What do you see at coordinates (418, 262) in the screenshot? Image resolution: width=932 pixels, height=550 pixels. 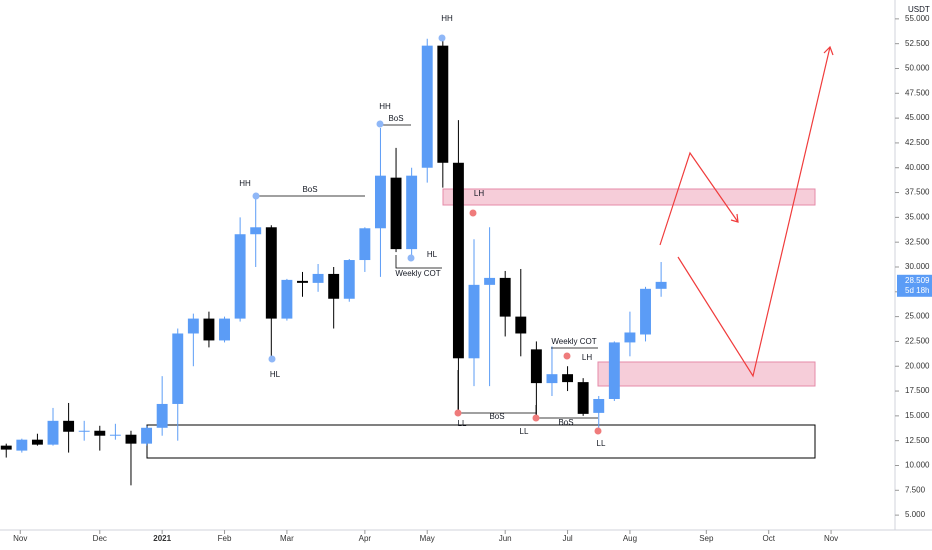 I see `cot-line` at bounding box center [418, 262].